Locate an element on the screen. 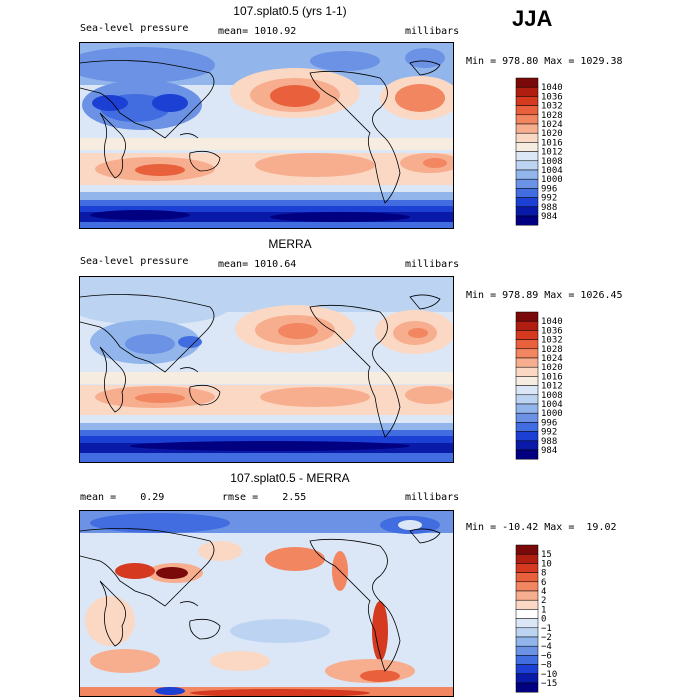 Image resolution: width=700 pixels, height=700 pixels. colorbar-tick-label: 1020 is located at coordinates (552, 134).